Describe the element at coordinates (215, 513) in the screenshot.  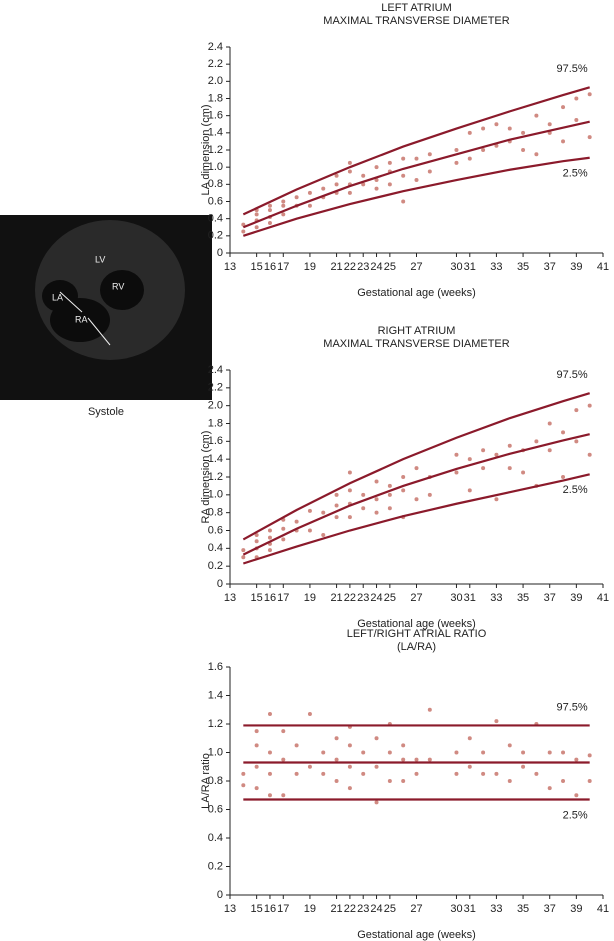
I see `y-tick-label: 0.8` at that location.